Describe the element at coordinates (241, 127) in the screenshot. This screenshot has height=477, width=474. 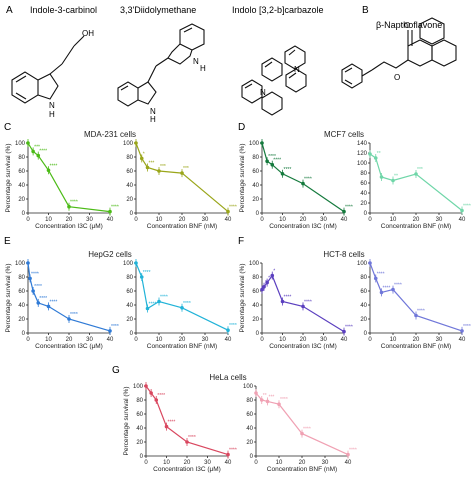
I see `panel-letter-d: D` at that location.